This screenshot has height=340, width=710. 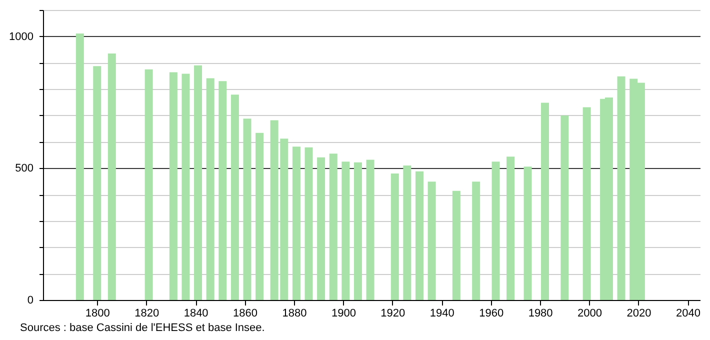 I want to click on x-tick-label: 2000, so click(x=590, y=314).